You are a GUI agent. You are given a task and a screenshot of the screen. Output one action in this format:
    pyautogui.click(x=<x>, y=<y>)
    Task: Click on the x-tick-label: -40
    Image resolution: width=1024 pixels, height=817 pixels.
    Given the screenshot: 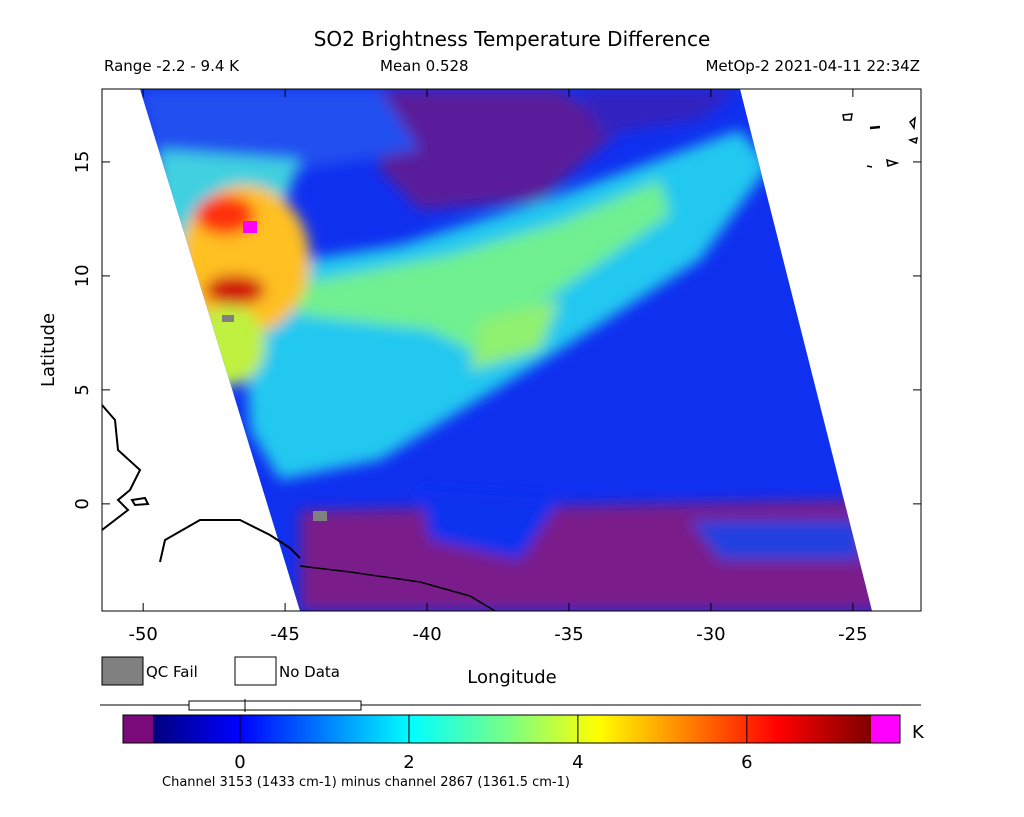 What is the action you would take?
    pyautogui.click(x=426, y=634)
    